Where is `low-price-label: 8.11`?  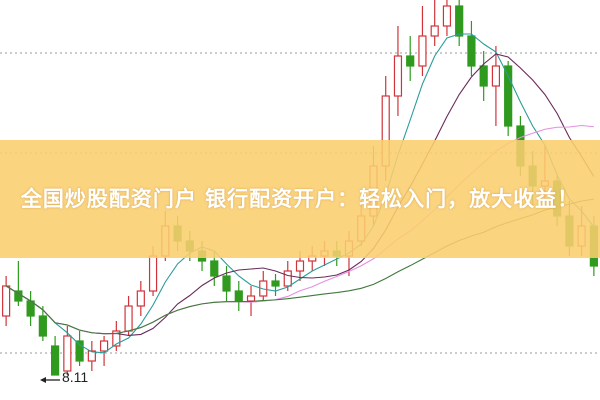 low-price-label: 8.11 is located at coordinates (75, 377).